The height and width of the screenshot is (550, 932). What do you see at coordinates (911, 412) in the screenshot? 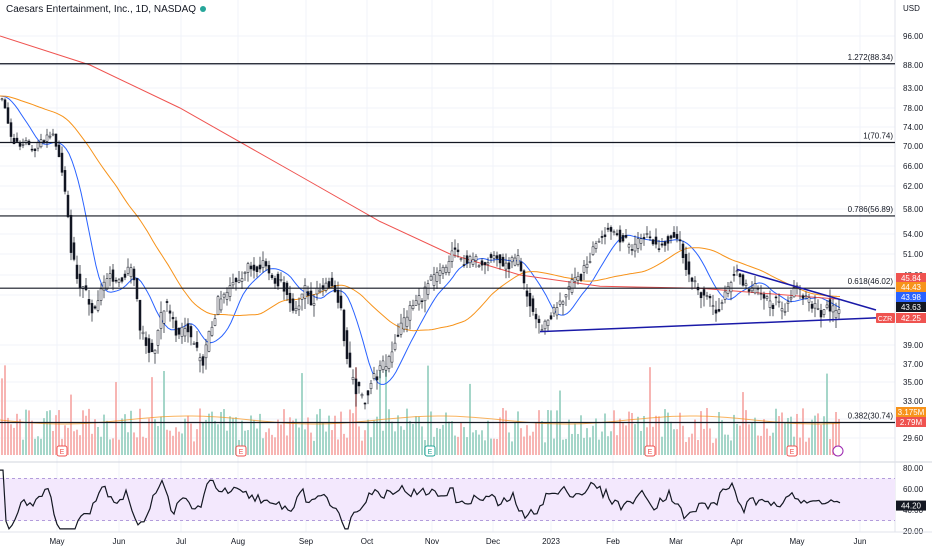
I see `price-badge-text: 3.175M` at bounding box center [911, 412].